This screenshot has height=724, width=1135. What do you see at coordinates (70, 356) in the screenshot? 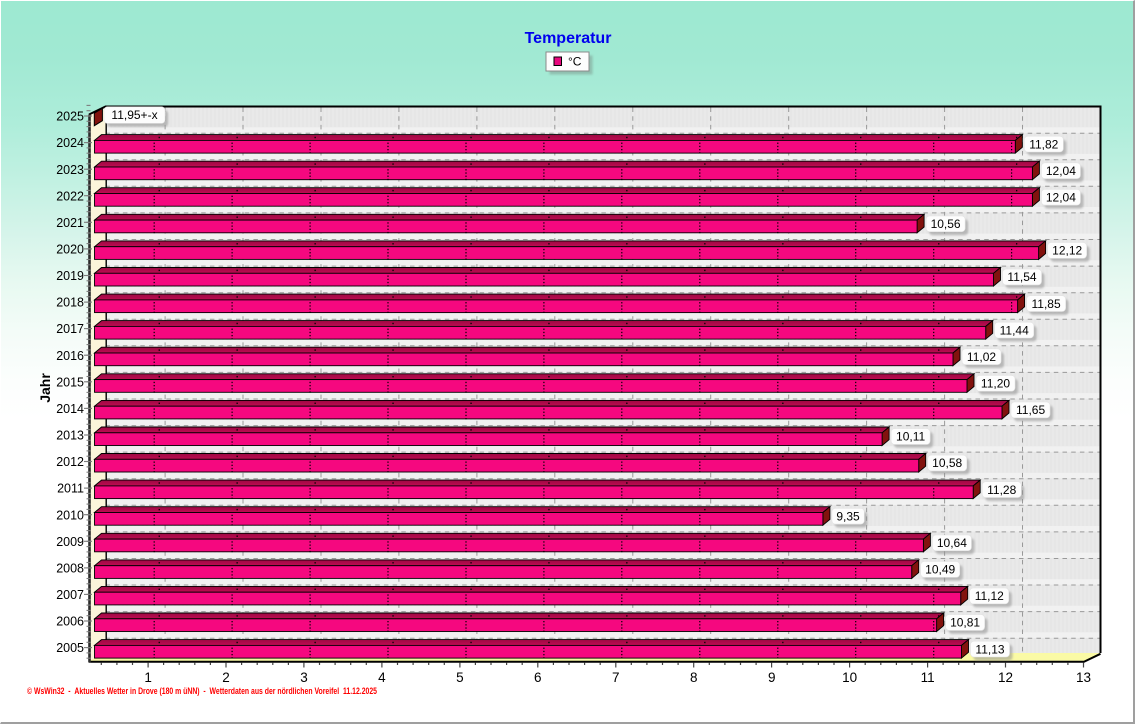
I see `svg-text: 2016` at bounding box center [70, 356].